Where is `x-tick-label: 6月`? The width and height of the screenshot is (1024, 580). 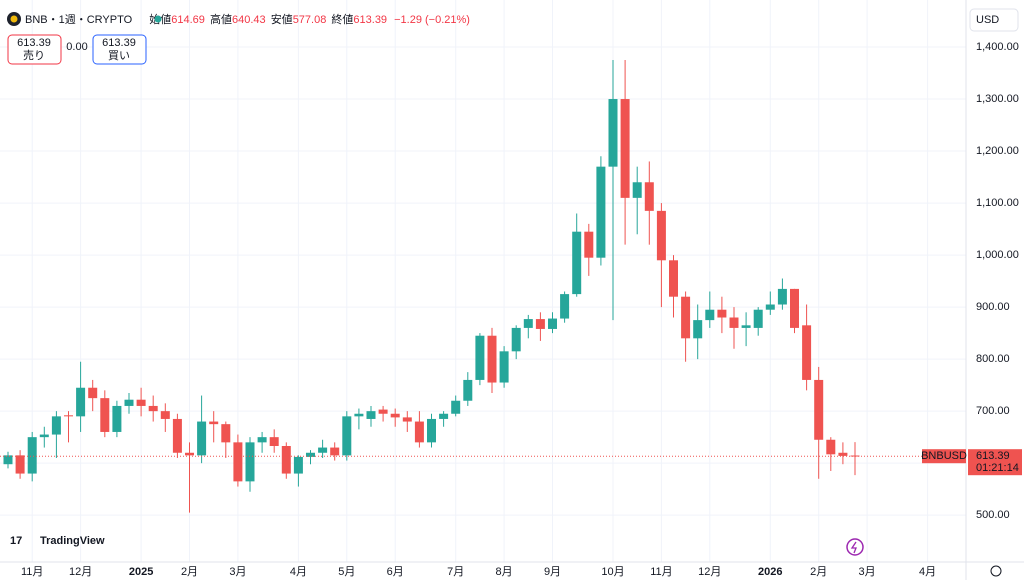 x-tick-label: 6月 is located at coordinates (395, 572).